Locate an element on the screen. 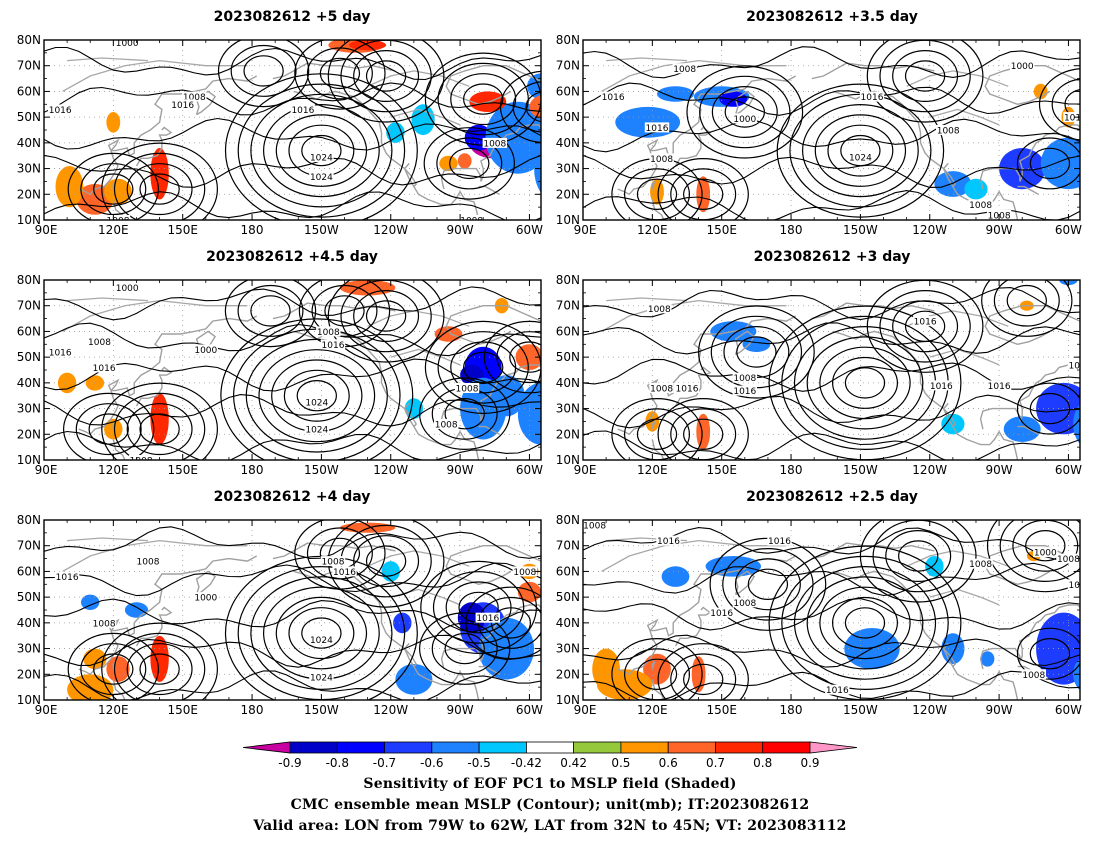 Image resolution: width=1100 pixels, height=850 pixels. x-tick-label: 180 is located at coordinates (252, 470).